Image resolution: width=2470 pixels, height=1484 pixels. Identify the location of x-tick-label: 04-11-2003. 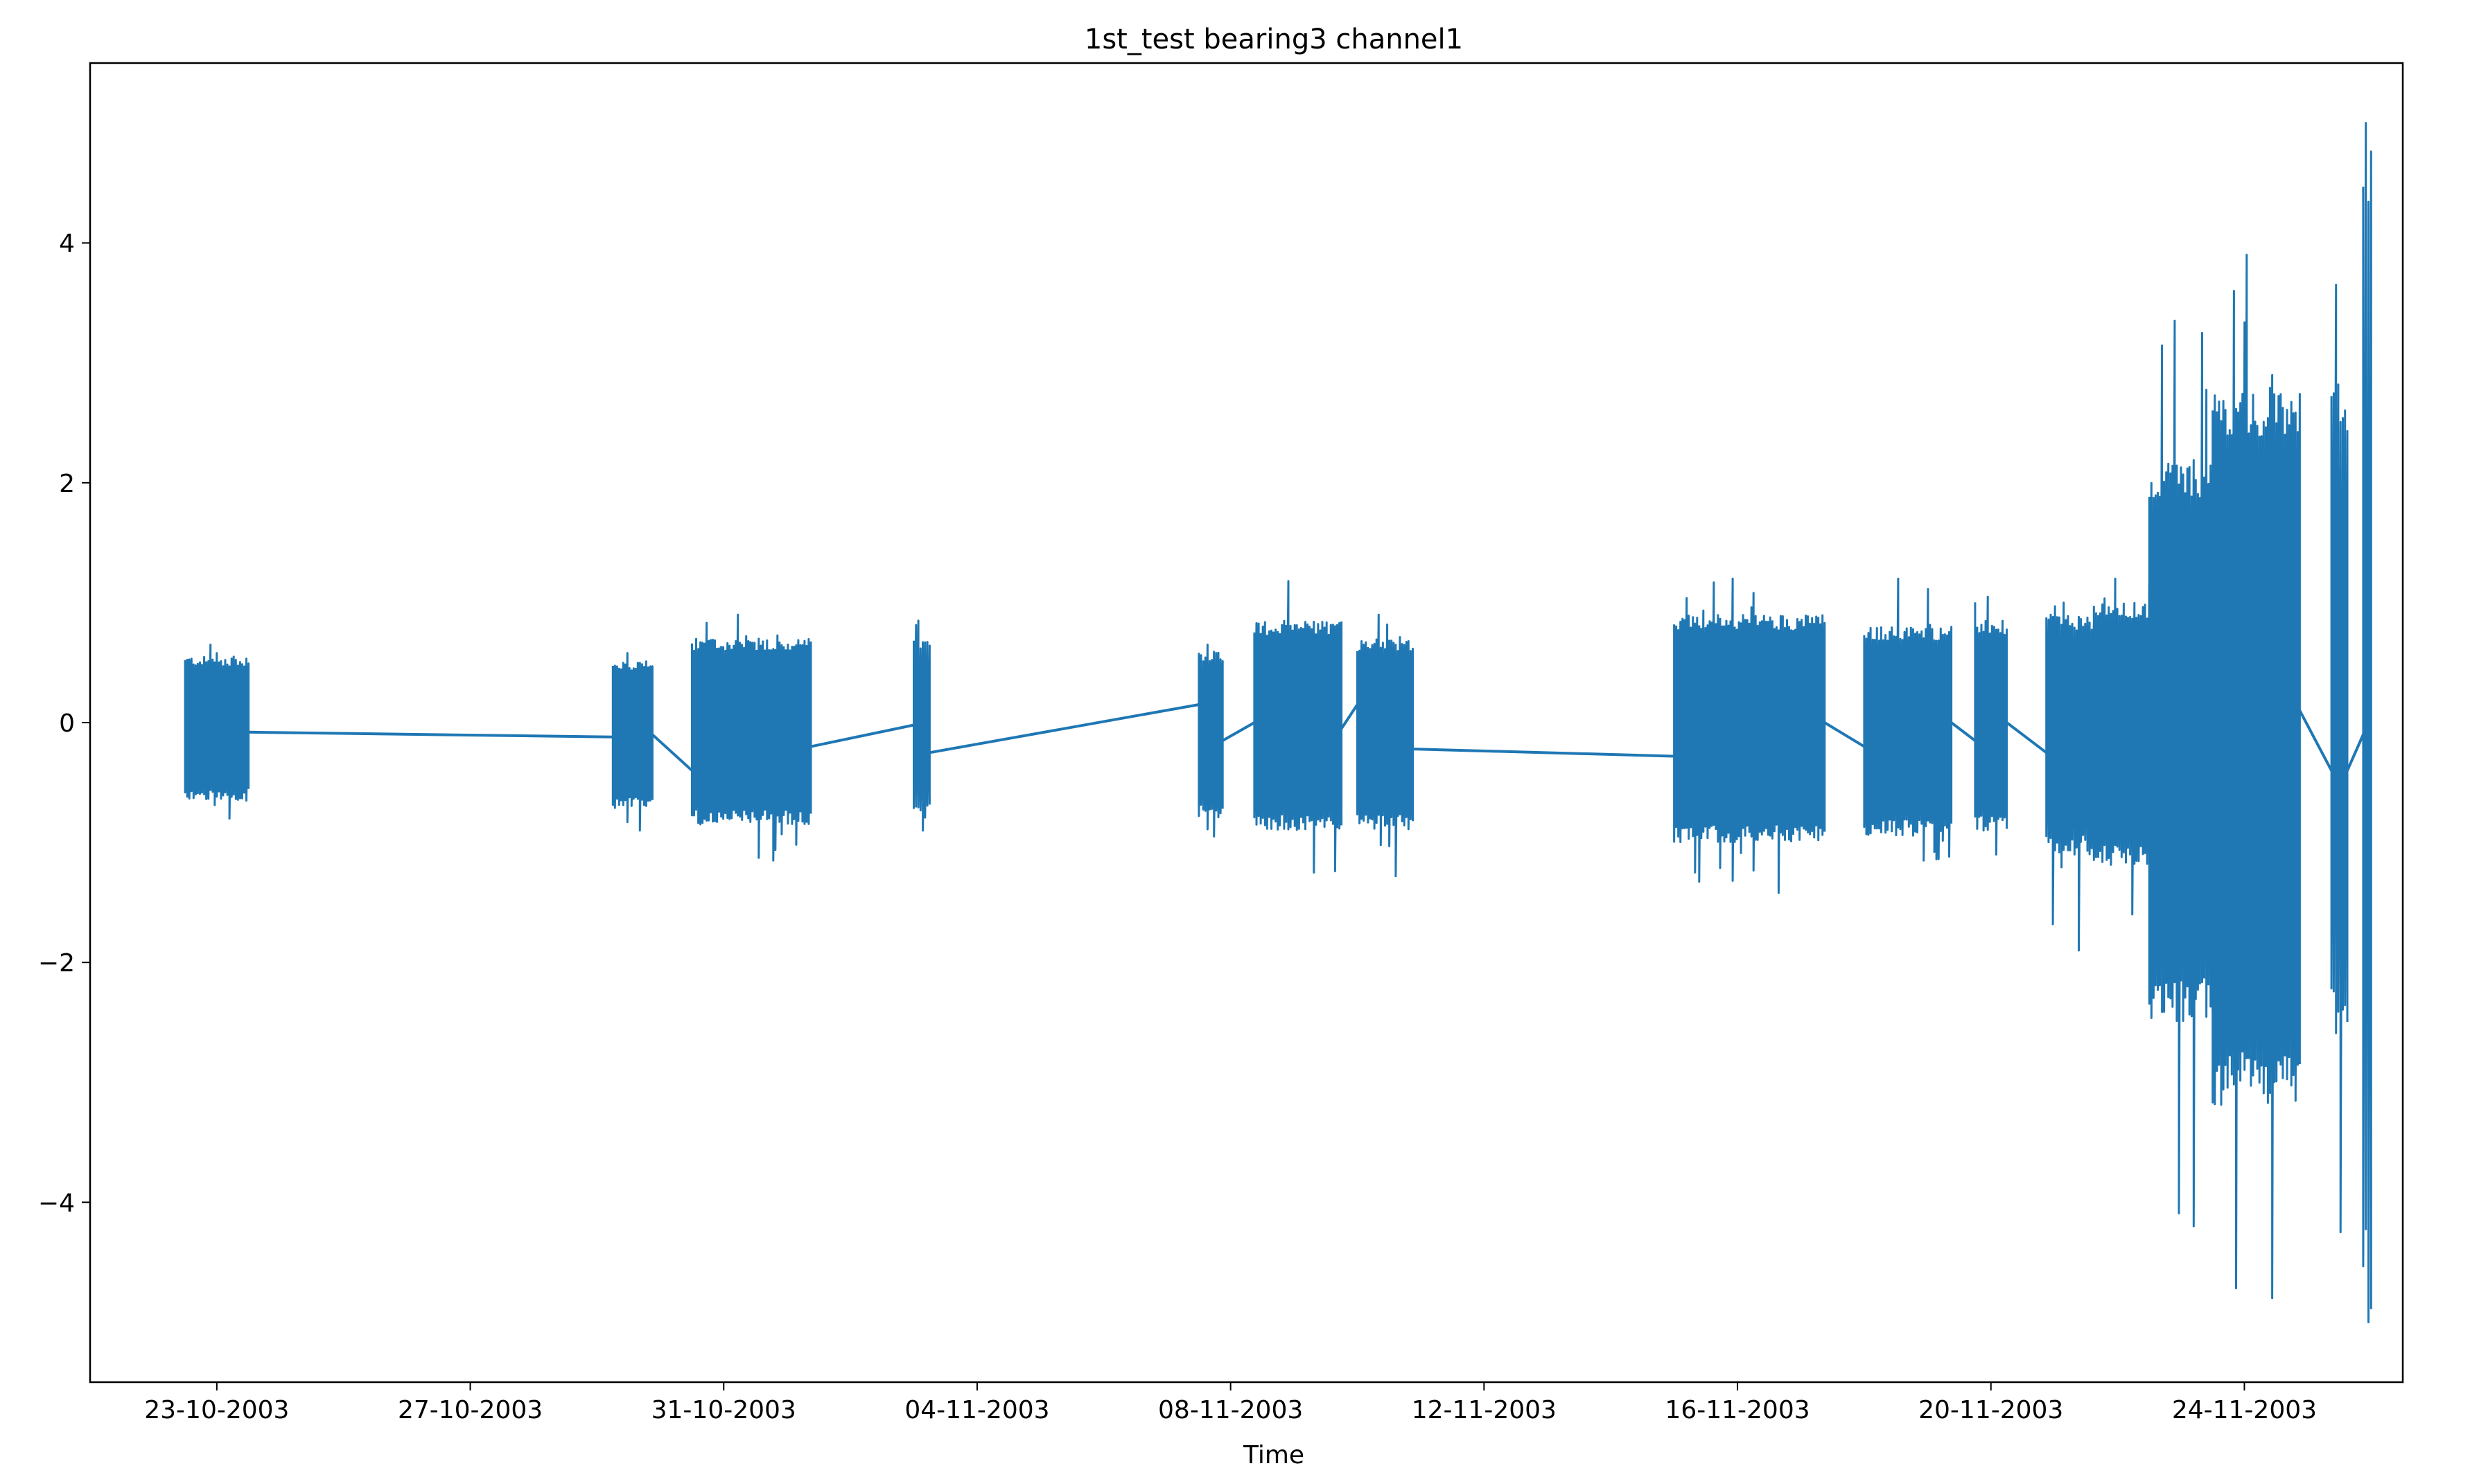
(977, 1410).